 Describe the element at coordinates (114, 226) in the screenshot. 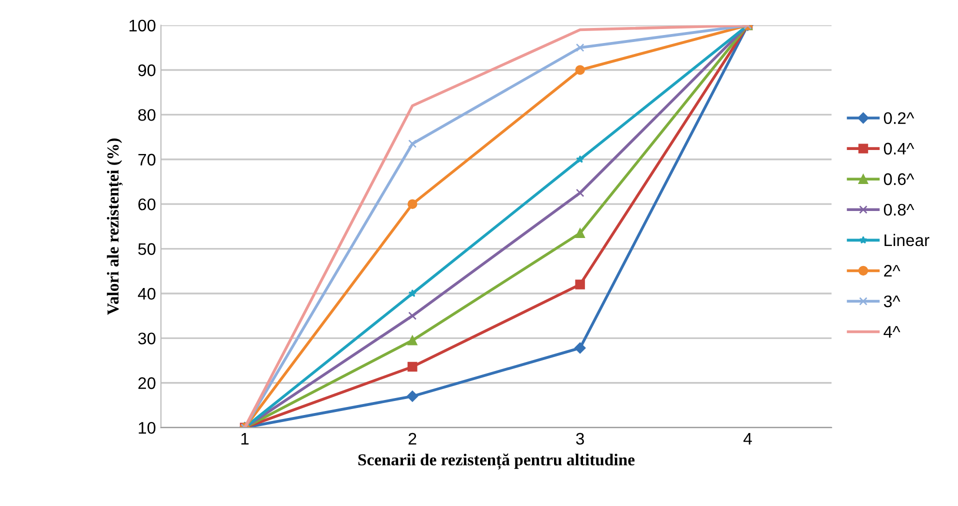

I see `y-axis-title: Valori ale rezistenței (%)` at that location.